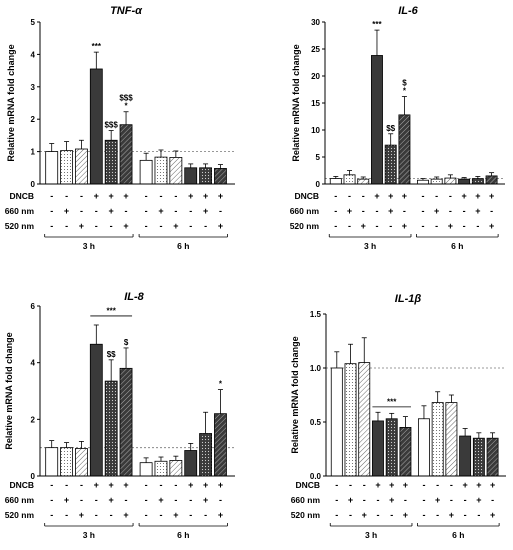  What do you see at coordinates (33, 119) in the screenshot?
I see `y-tick-label: 2` at bounding box center [33, 119].